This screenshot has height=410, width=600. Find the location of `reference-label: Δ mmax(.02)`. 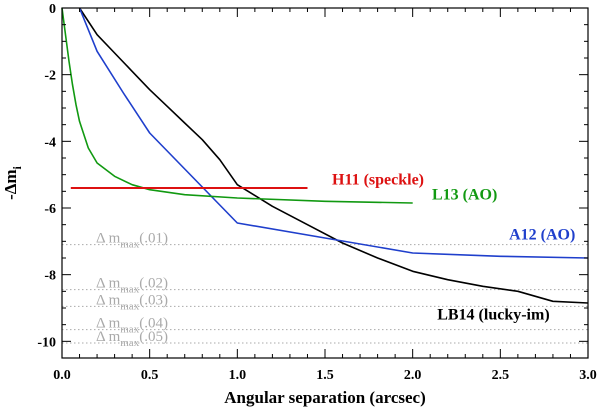

reference-label: Δ mmax(.02) is located at coordinates (132, 286).